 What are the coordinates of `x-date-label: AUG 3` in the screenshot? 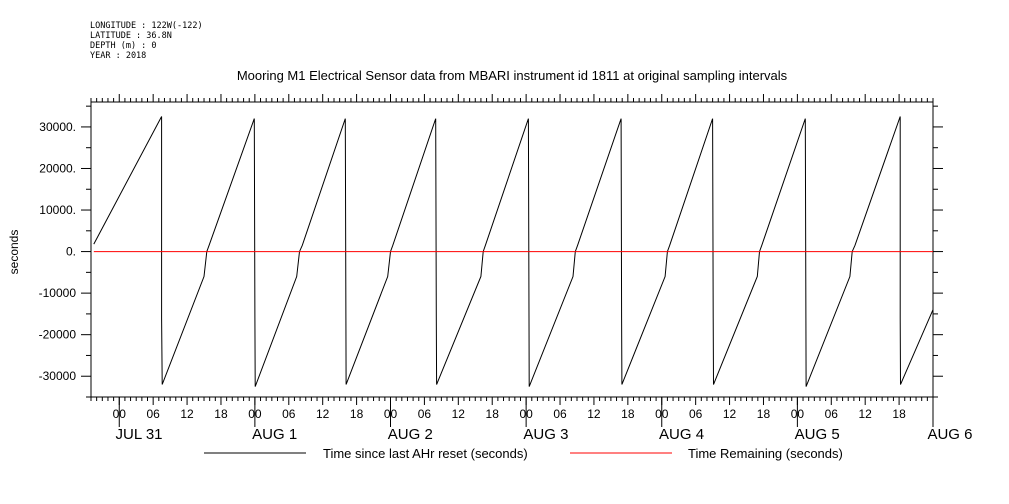 It's located at (545, 434).